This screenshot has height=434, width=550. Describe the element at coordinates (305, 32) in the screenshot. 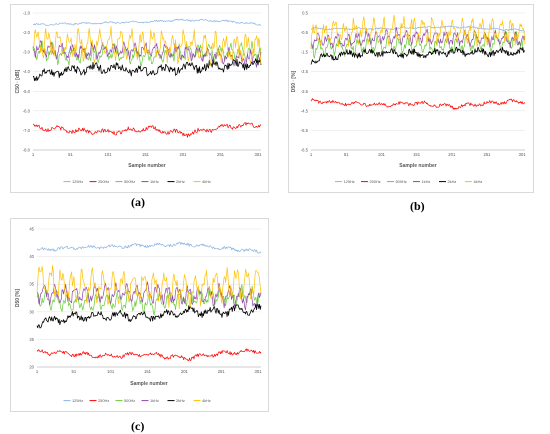

I see `y-tick-label: -0.5` at that location.